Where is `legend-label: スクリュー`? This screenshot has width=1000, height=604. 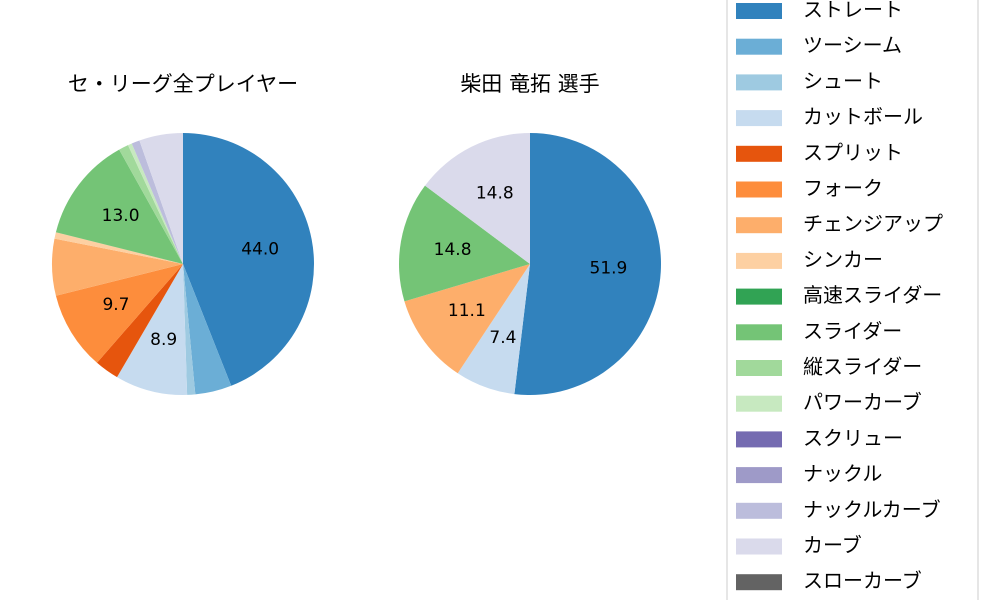
legend-label: スクリュー is located at coordinates (853, 438).